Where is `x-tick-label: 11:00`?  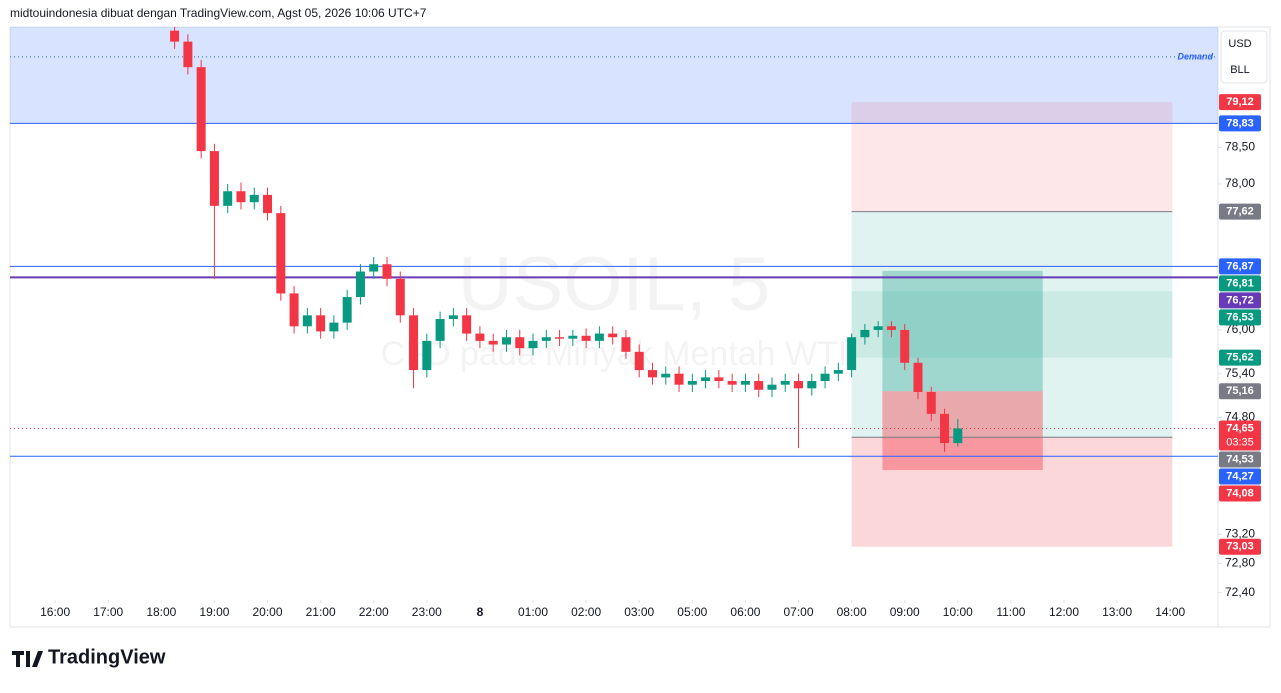
x-tick-label: 11:00 is located at coordinates (1010, 612).